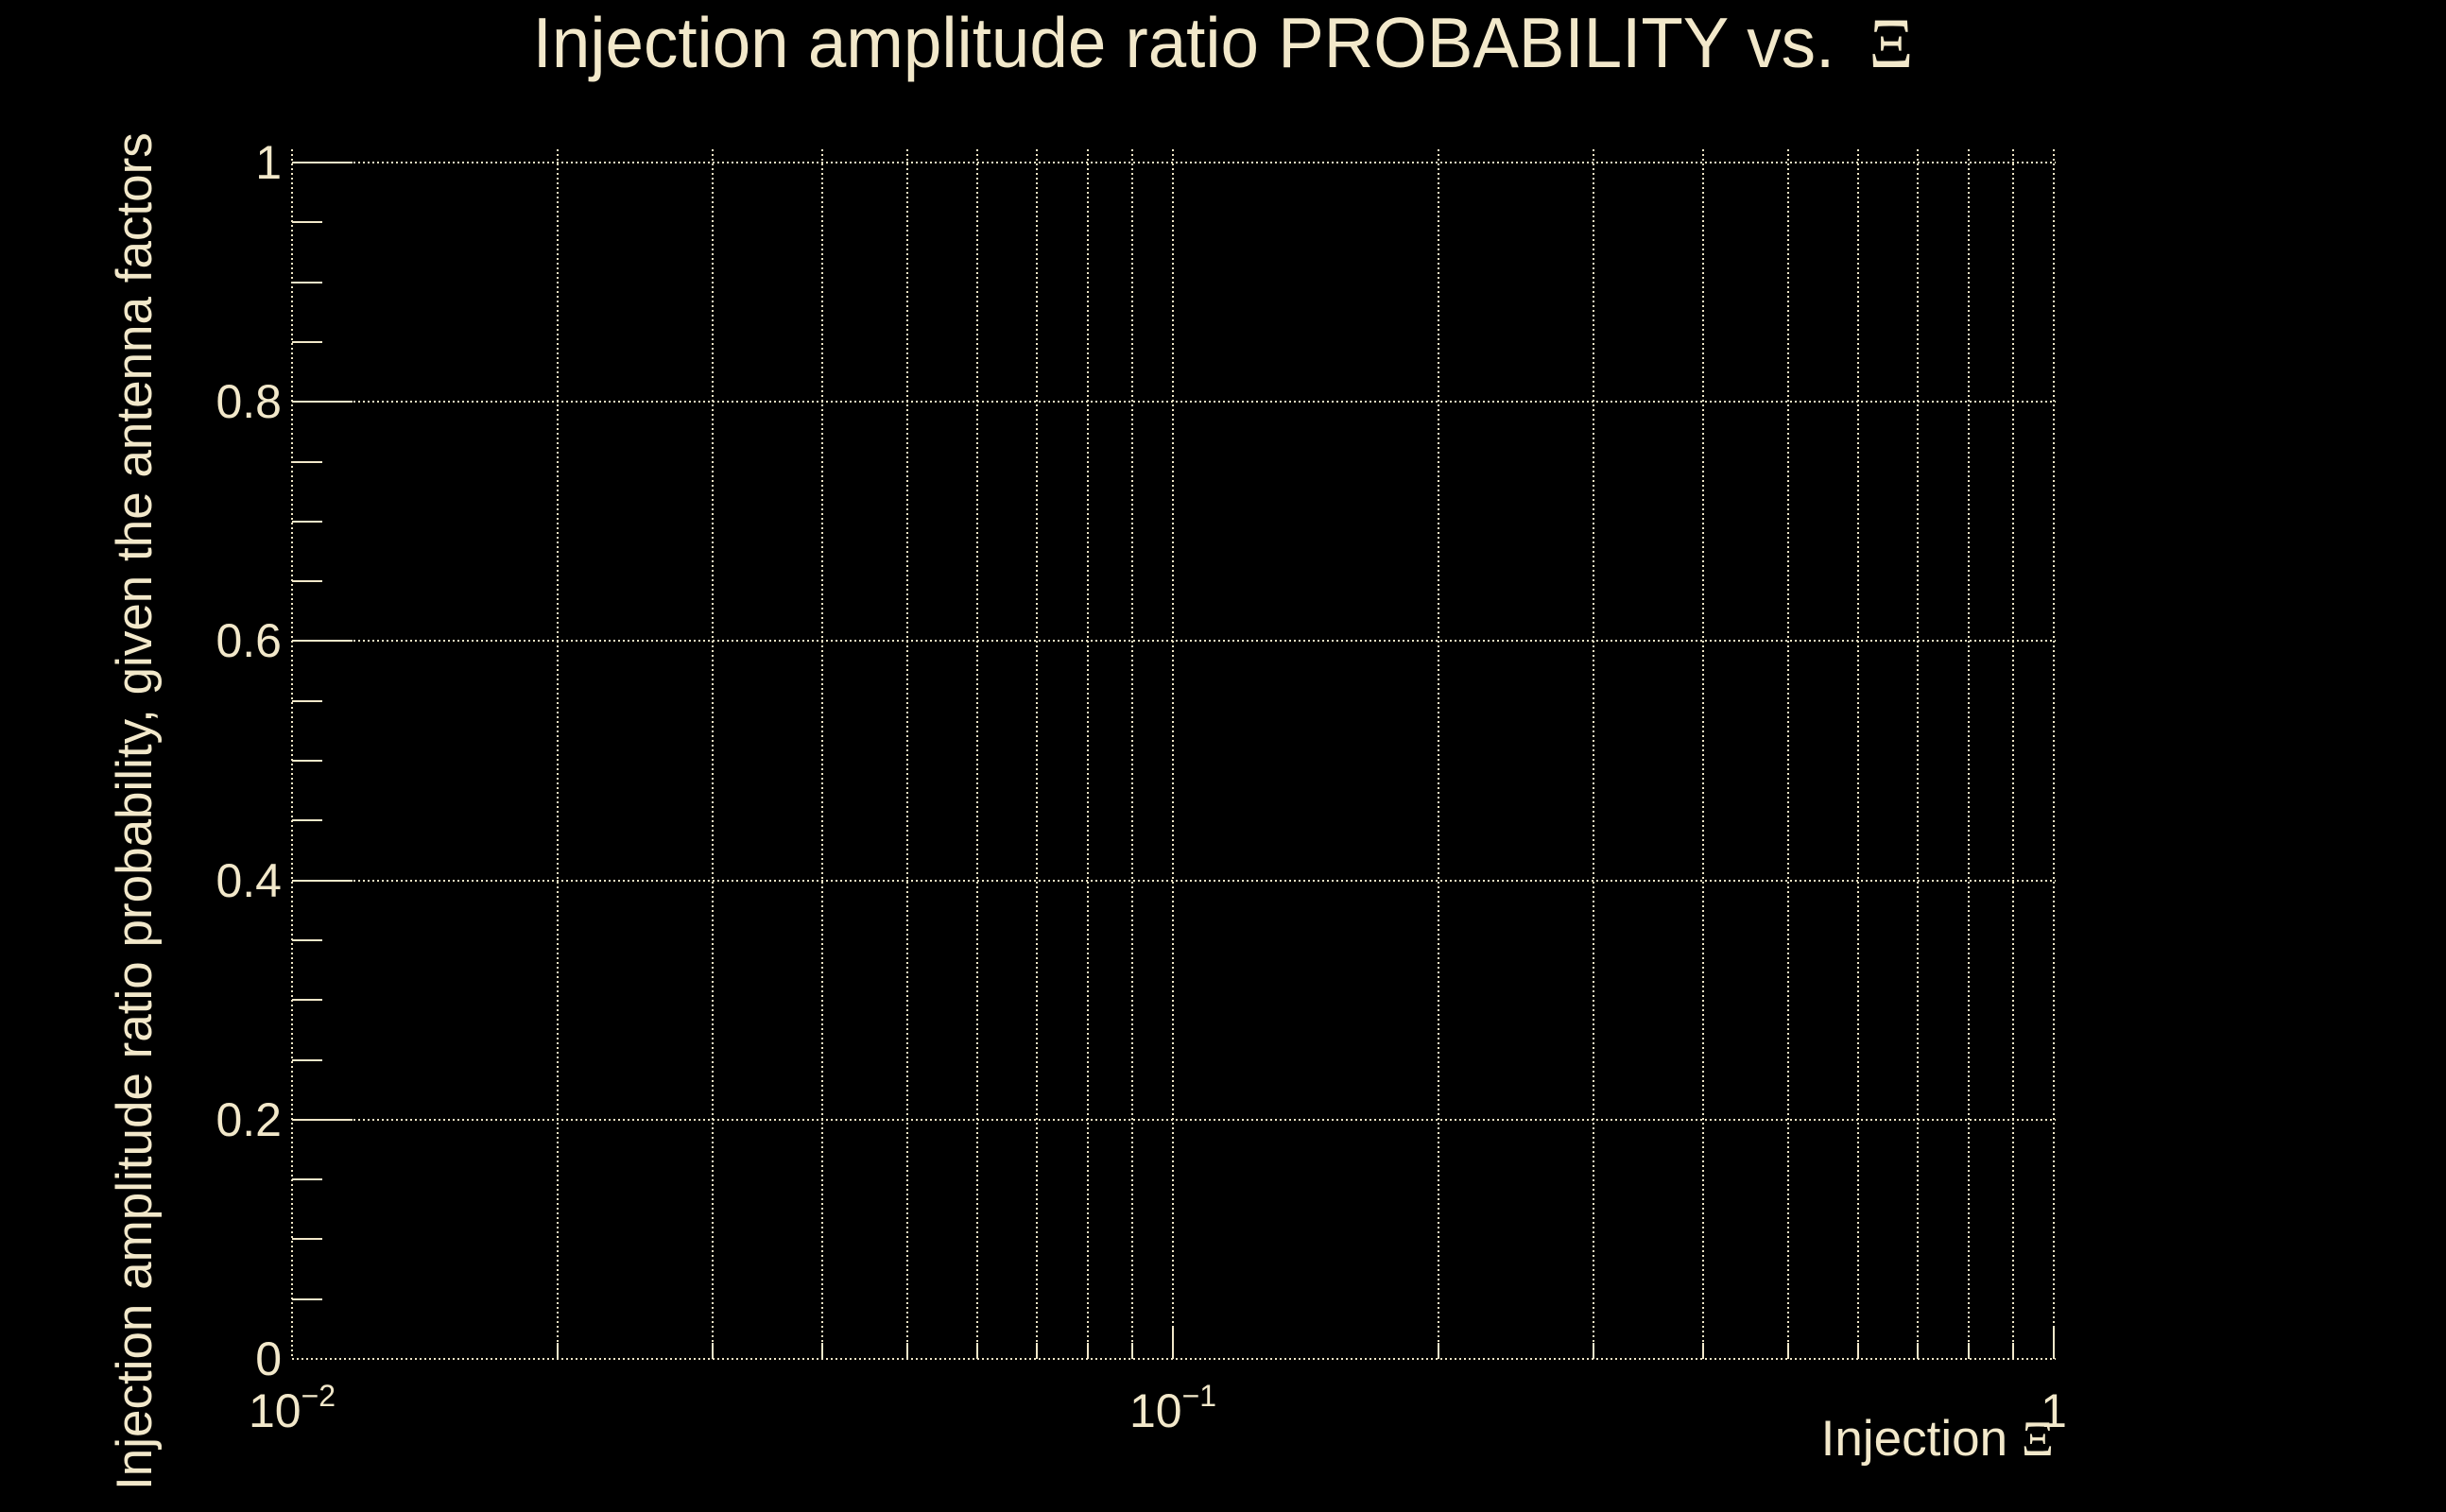  What do you see at coordinates (318, 1396) in the screenshot?
I see `x-tick-label-exponent: −2` at bounding box center [318, 1396].